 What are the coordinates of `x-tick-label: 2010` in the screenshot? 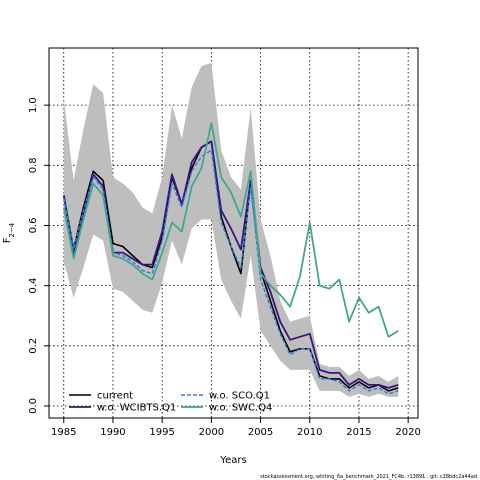 It's located at (309, 432).